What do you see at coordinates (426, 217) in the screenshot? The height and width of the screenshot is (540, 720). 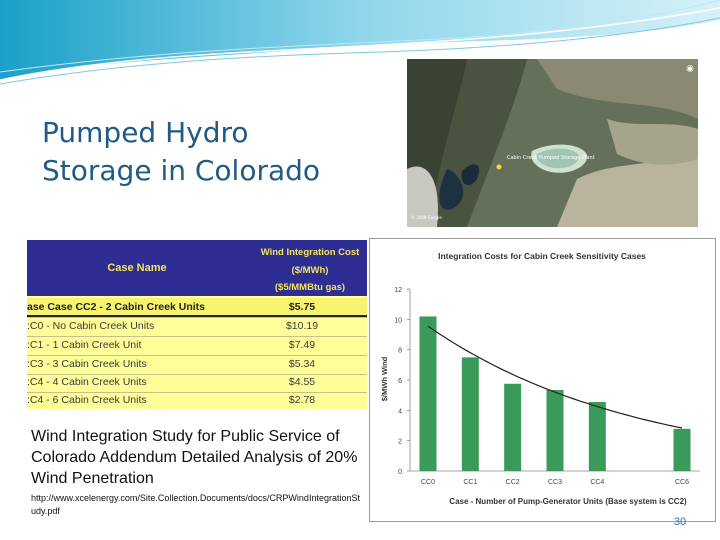 I see `map-copyright: © 2008 Google` at bounding box center [426, 217].